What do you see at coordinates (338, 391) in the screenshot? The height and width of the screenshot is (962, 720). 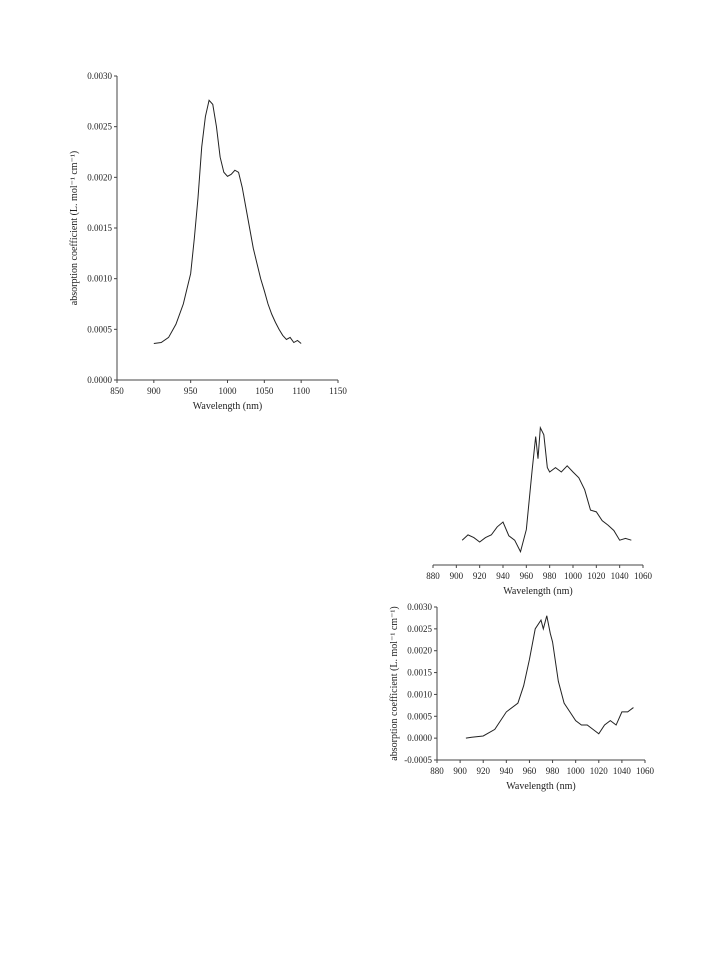 I see `x-tick-label: 1150` at bounding box center [338, 391].